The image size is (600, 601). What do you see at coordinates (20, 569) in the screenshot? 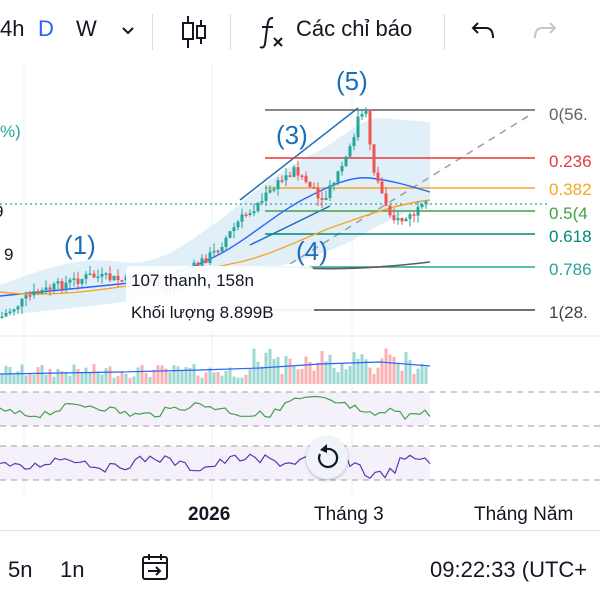
I see `range-5n-button: 5n` at bounding box center [20, 569].